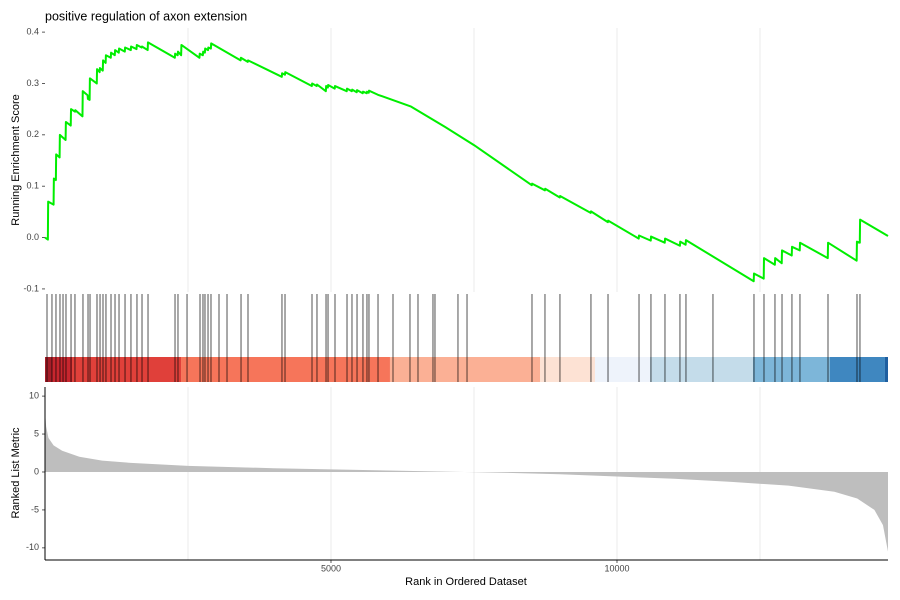  What do you see at coordinates (36, 471) in the screenshot?
I see `y-tick-label: 0` at bounding box center [36, 471].